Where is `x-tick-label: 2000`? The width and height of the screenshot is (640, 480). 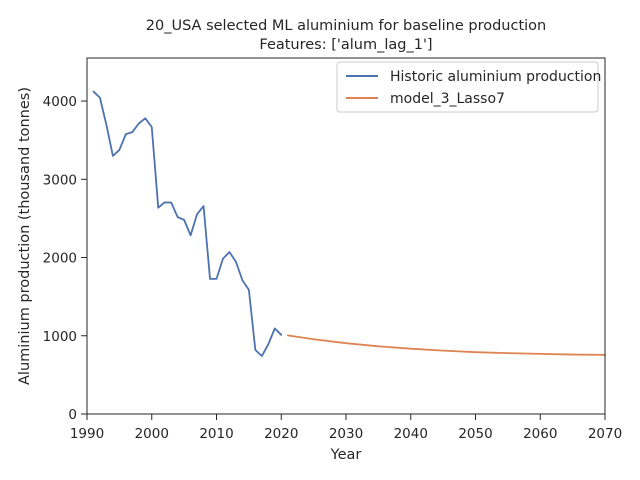
x-tick-label: 2000 is located at coordinates (152, 434).